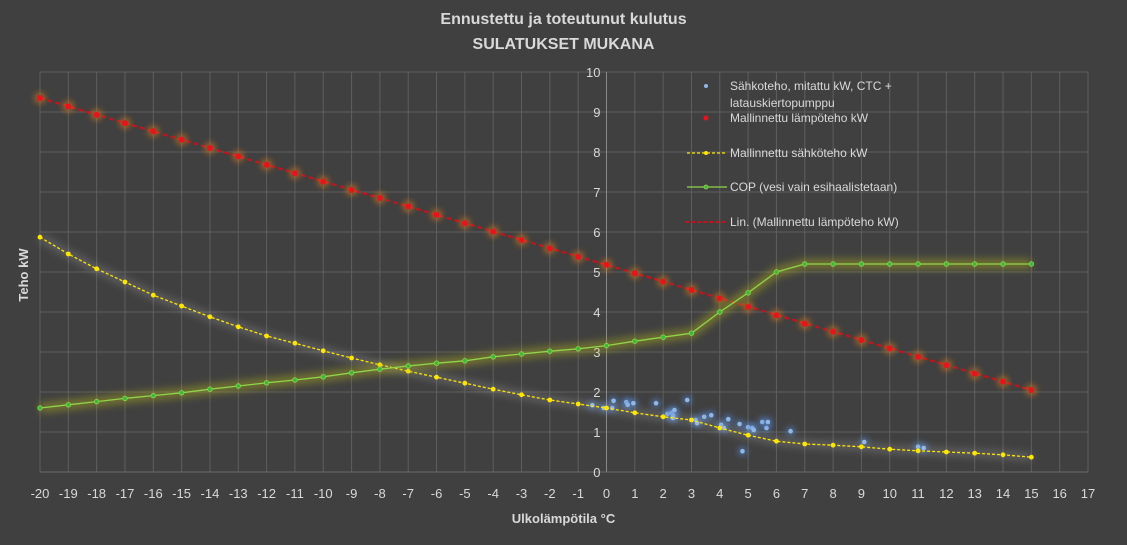 Image resolution: width=1127 pixels, height=545 pixels. What do you see at coordinates (776, 493) in the screenshot?
I see `x-tick-label: 6` at bounding box center [776, 493].